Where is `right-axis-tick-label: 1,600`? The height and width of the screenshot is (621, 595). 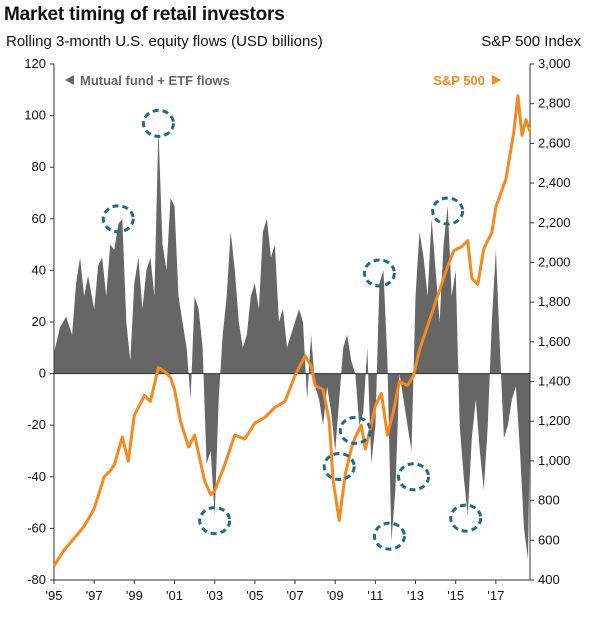 right-axis-tick-label: 1,600 is located at coordinates (554, 341).